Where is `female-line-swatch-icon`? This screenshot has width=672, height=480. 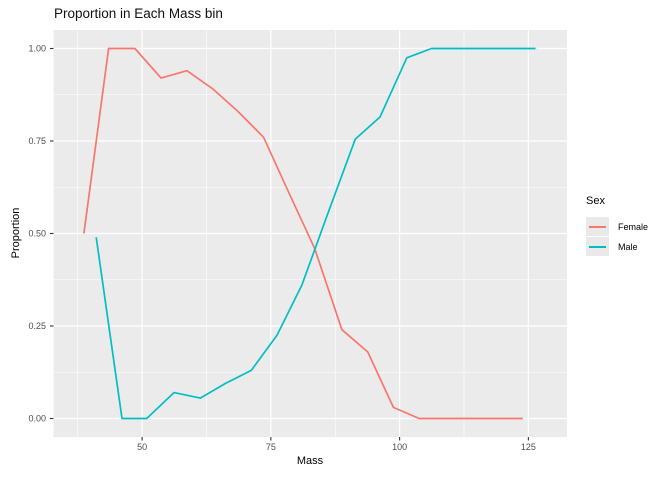 female-line-swatch-icon is located at coordinates (597, 226).